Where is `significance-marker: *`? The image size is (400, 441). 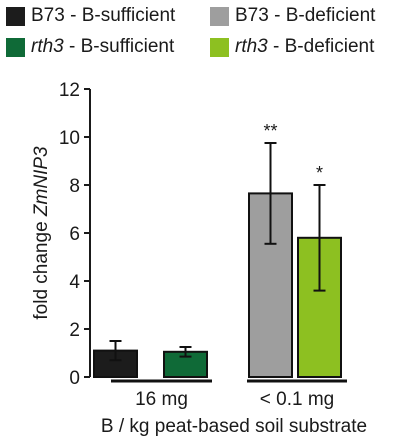
significance-marker: * is located at coordinates (319, 173).